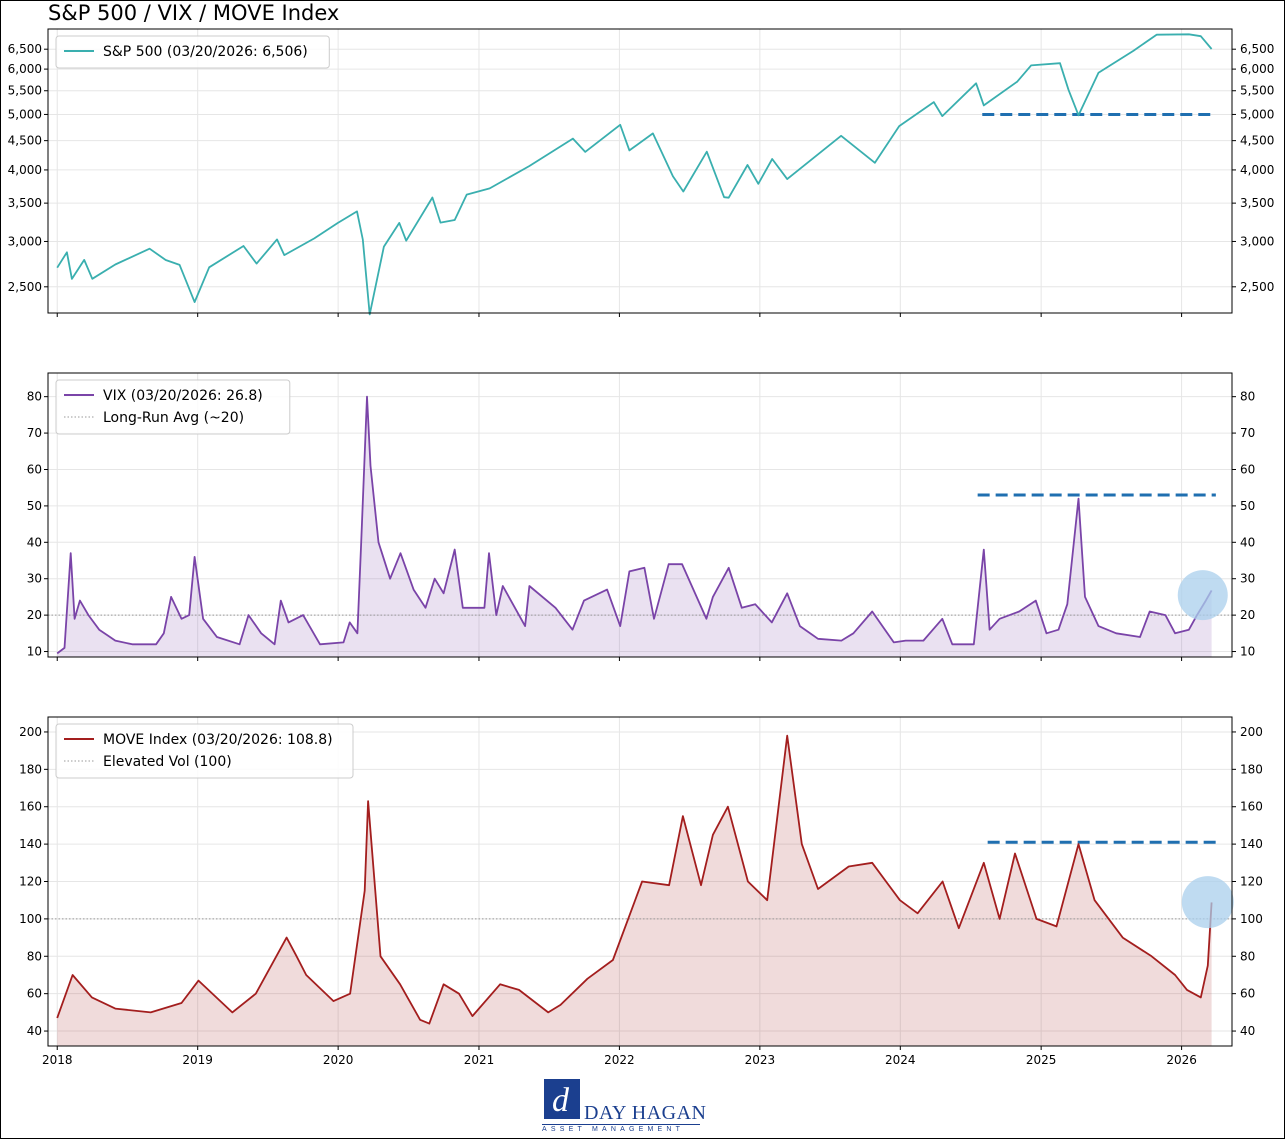  I want to click on x-tick-label: 2020, so click(338, 1060).